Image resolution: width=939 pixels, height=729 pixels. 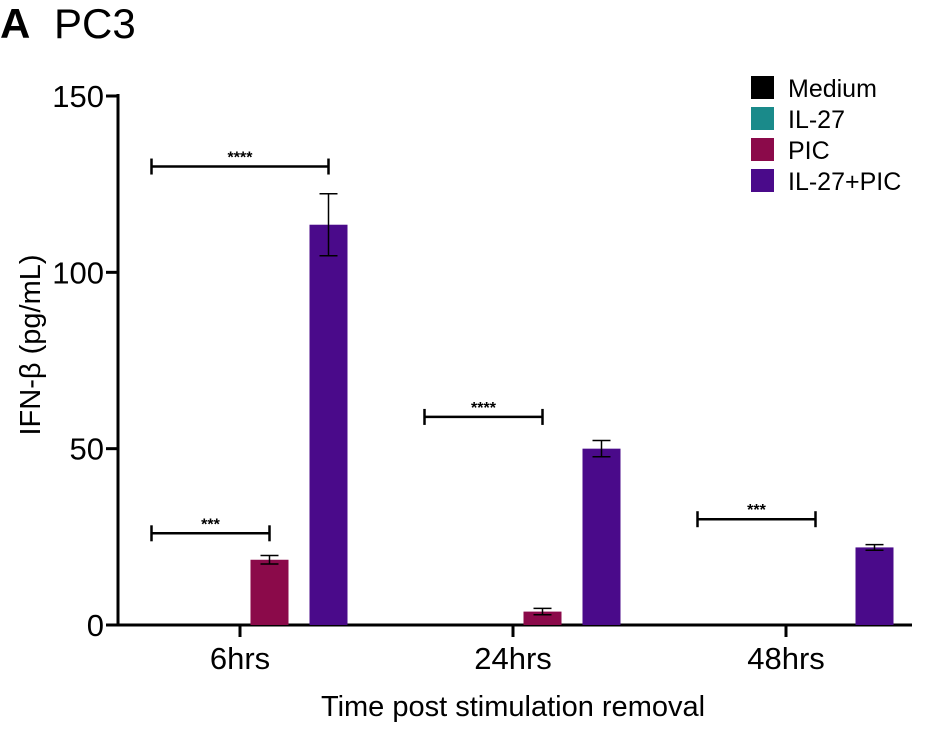 I want to click on bar-il-27-pic-24hrs, so click(x=601, y=536).